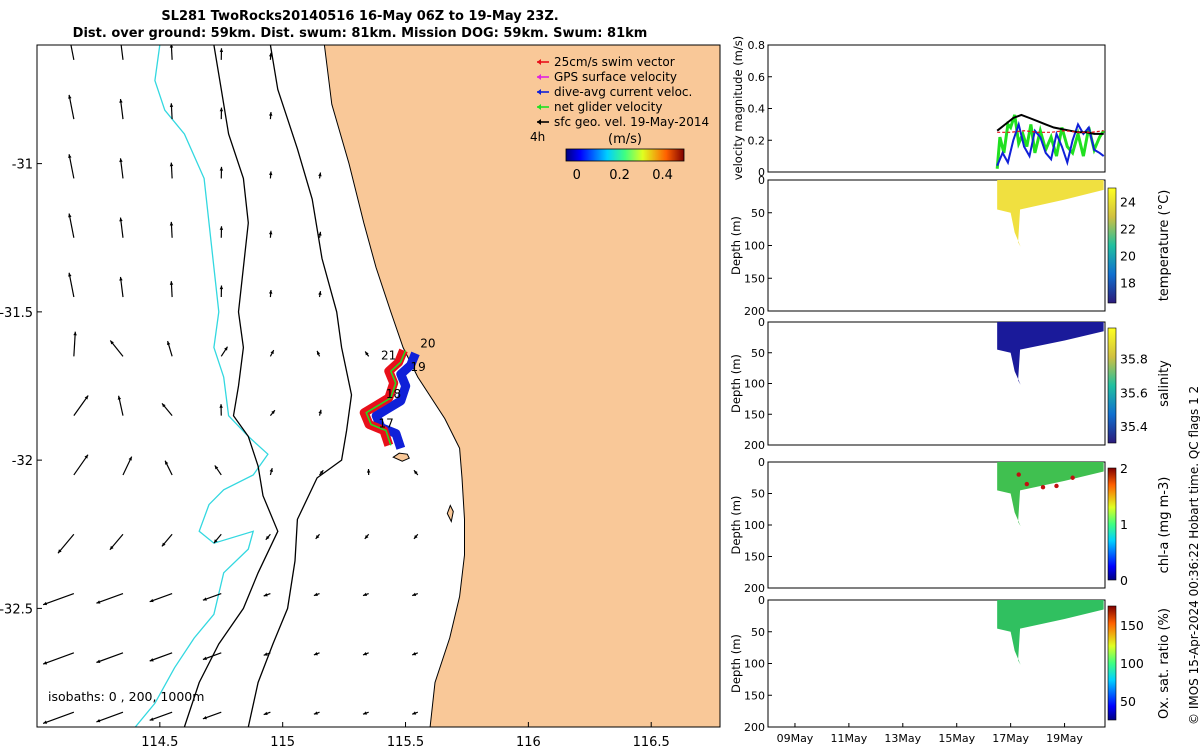  Describe the element at coordinates (1124, 524) in the screenshot. I see `section-colorbar-tick-label: 1` at that location.